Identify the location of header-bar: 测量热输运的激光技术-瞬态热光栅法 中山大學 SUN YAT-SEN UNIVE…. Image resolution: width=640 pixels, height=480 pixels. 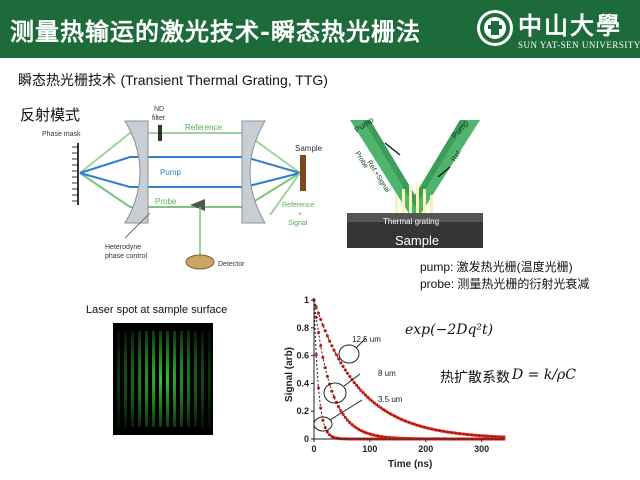
(320, 29).